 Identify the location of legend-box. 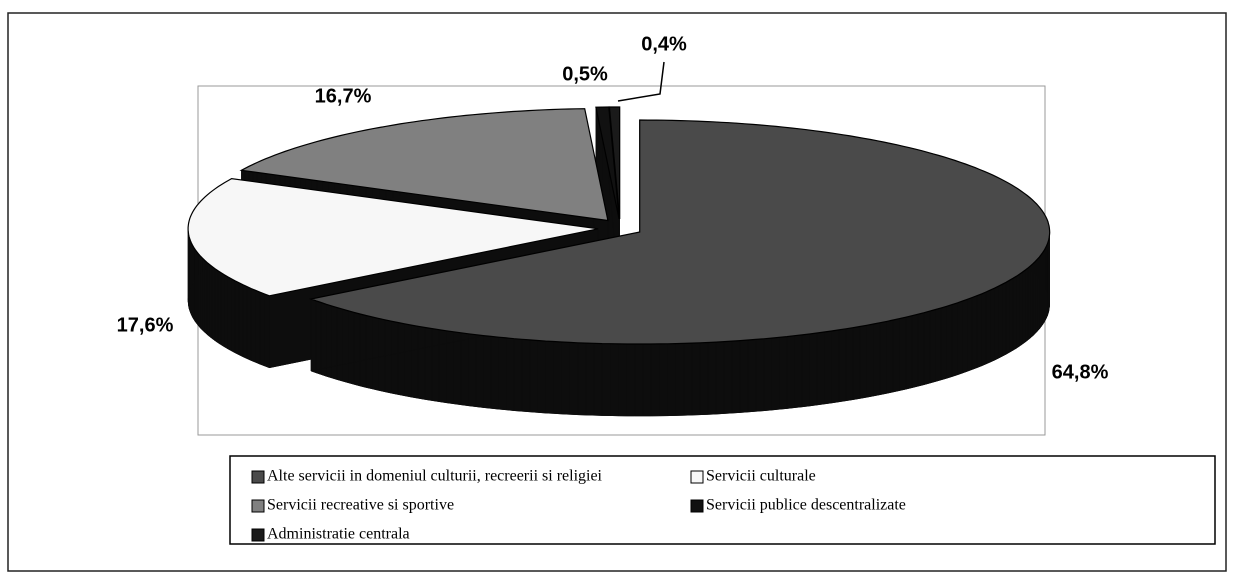
(722, 500).